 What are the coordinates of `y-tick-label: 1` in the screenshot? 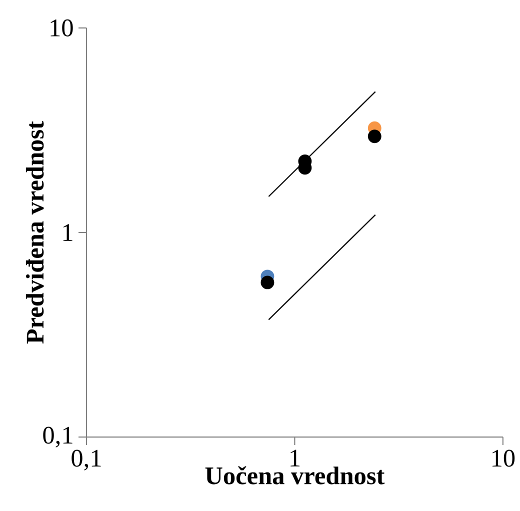 It's located at (67, 232).